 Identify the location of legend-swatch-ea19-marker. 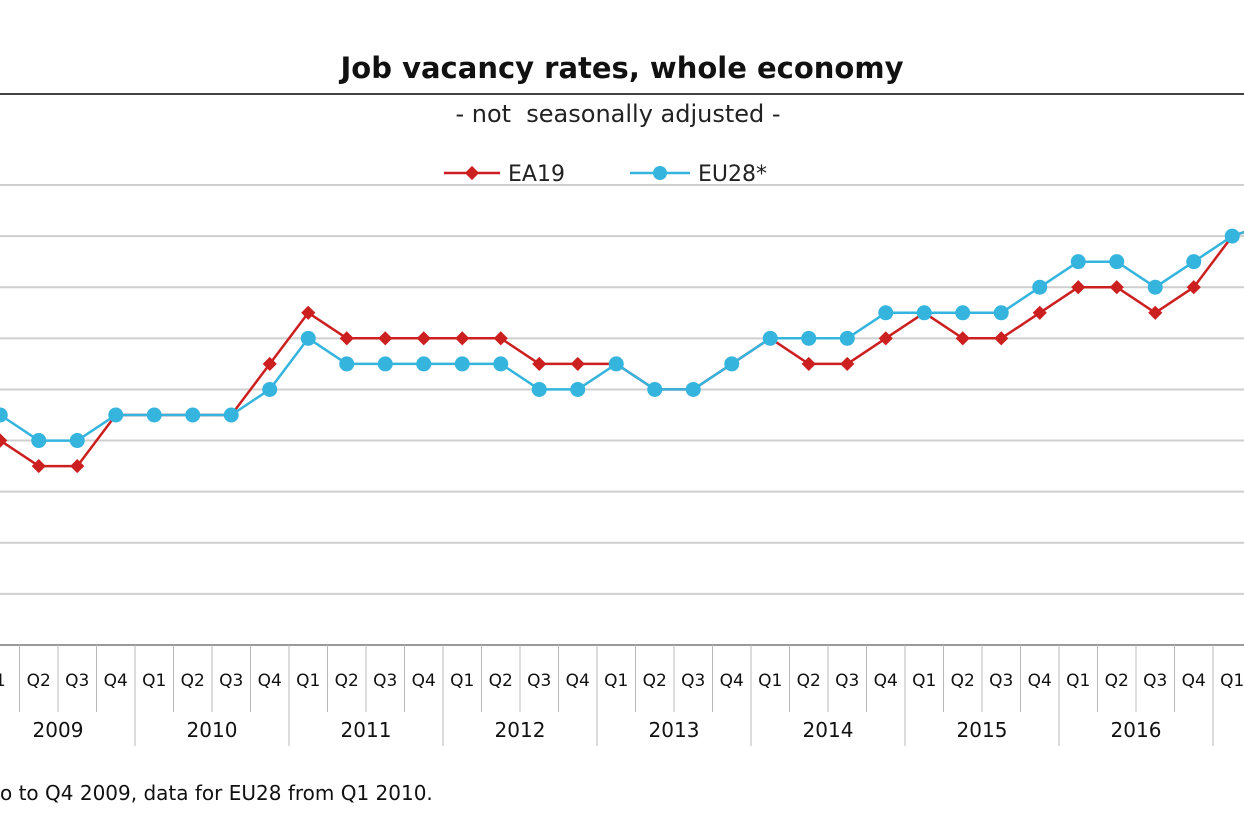
(472, 173).